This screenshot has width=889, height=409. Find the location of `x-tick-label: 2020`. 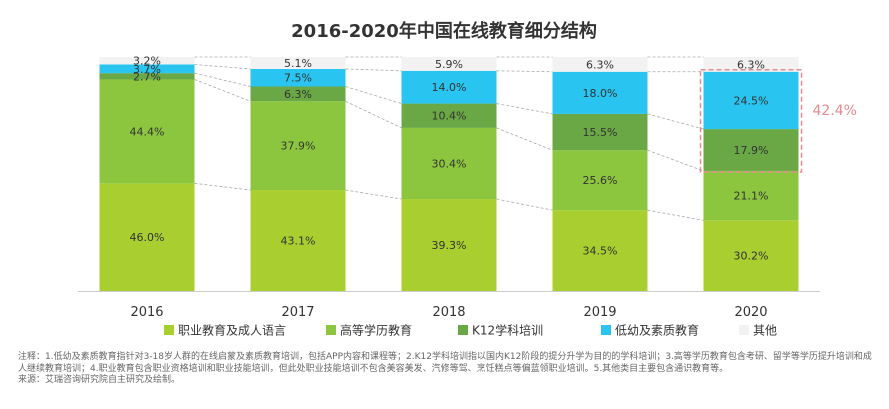

x-tick-label: 2020 is located at coordinates (750, 312).